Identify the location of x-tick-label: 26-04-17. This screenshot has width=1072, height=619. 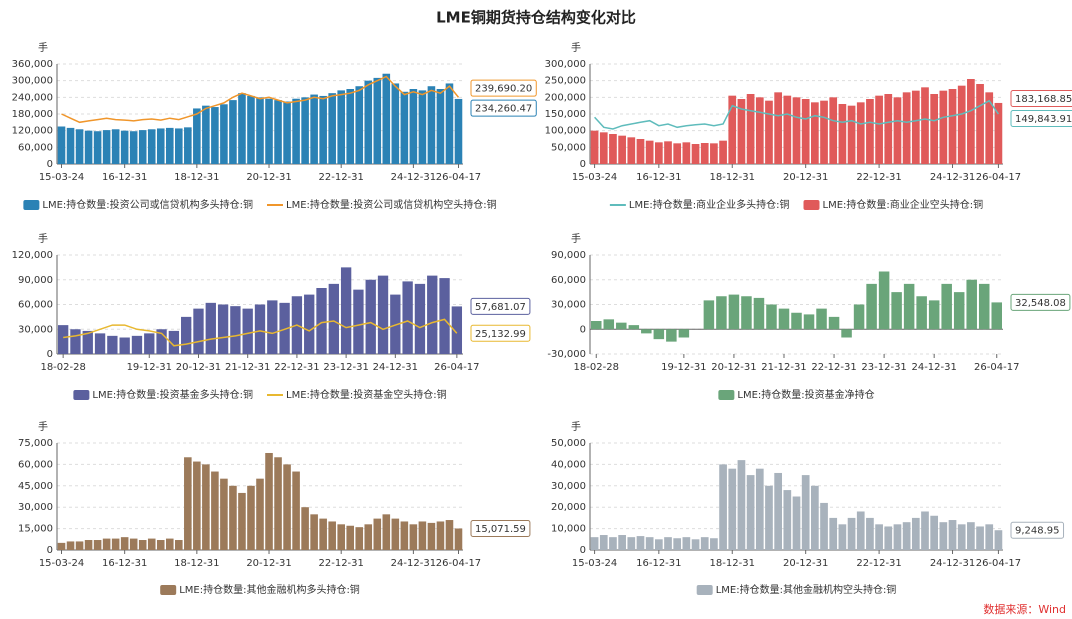
(998, 563).